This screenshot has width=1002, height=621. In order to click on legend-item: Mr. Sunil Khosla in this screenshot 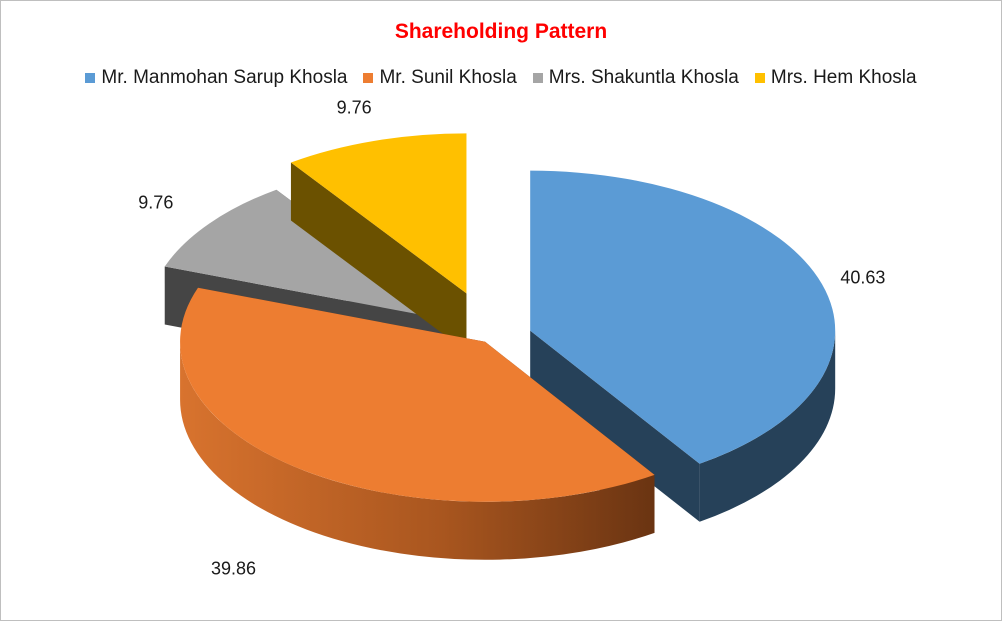, I will do `click(440, 78)`.